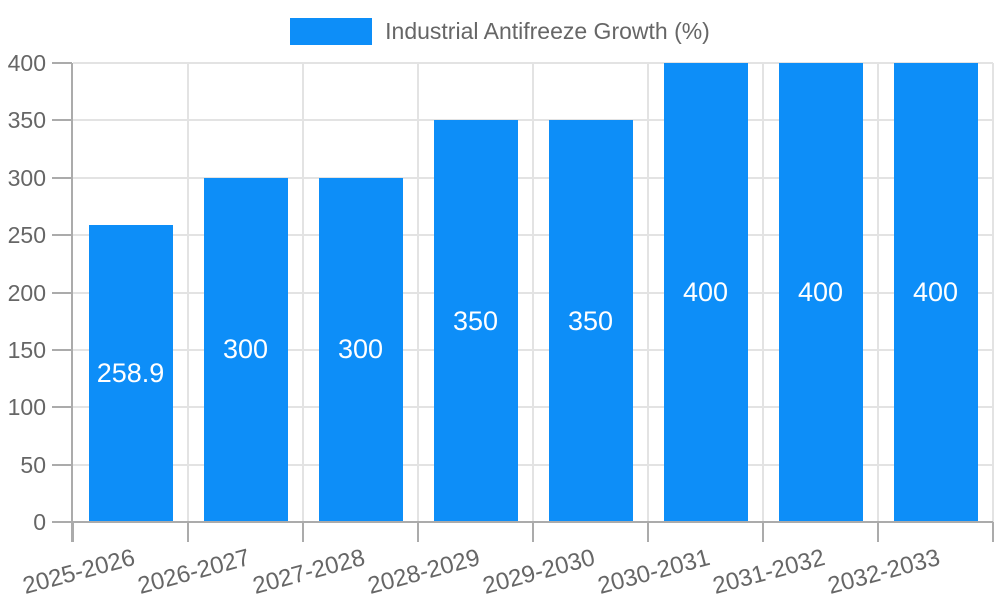 The height and width of the screenshot is (600, 1000). I want to click on legend-label: Industrial Antifreeze Growth (%), so click(547, 31).